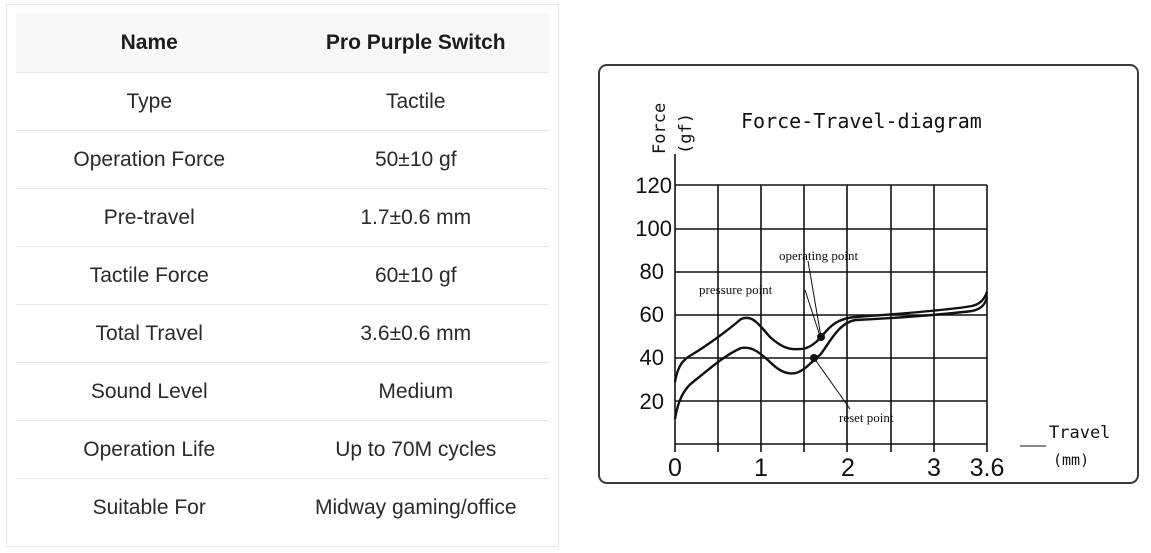 Image resolution: width=1151 pixels, height=553 pixels. I want to click on y-tick-label: 100, so click(653, 228).